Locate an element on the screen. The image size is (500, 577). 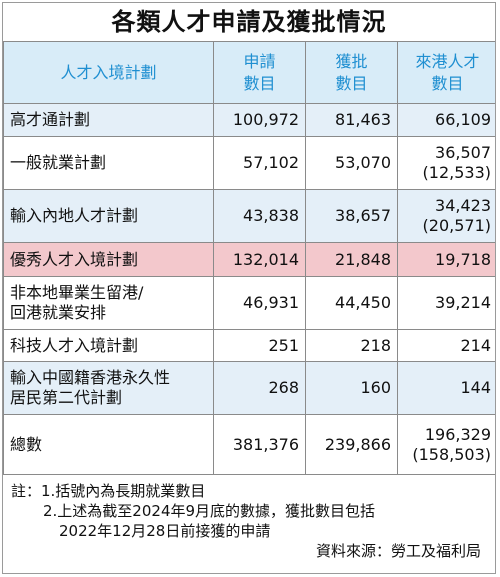
header-arrived: 來港人才 數目 is located at coordinates (446, 72).